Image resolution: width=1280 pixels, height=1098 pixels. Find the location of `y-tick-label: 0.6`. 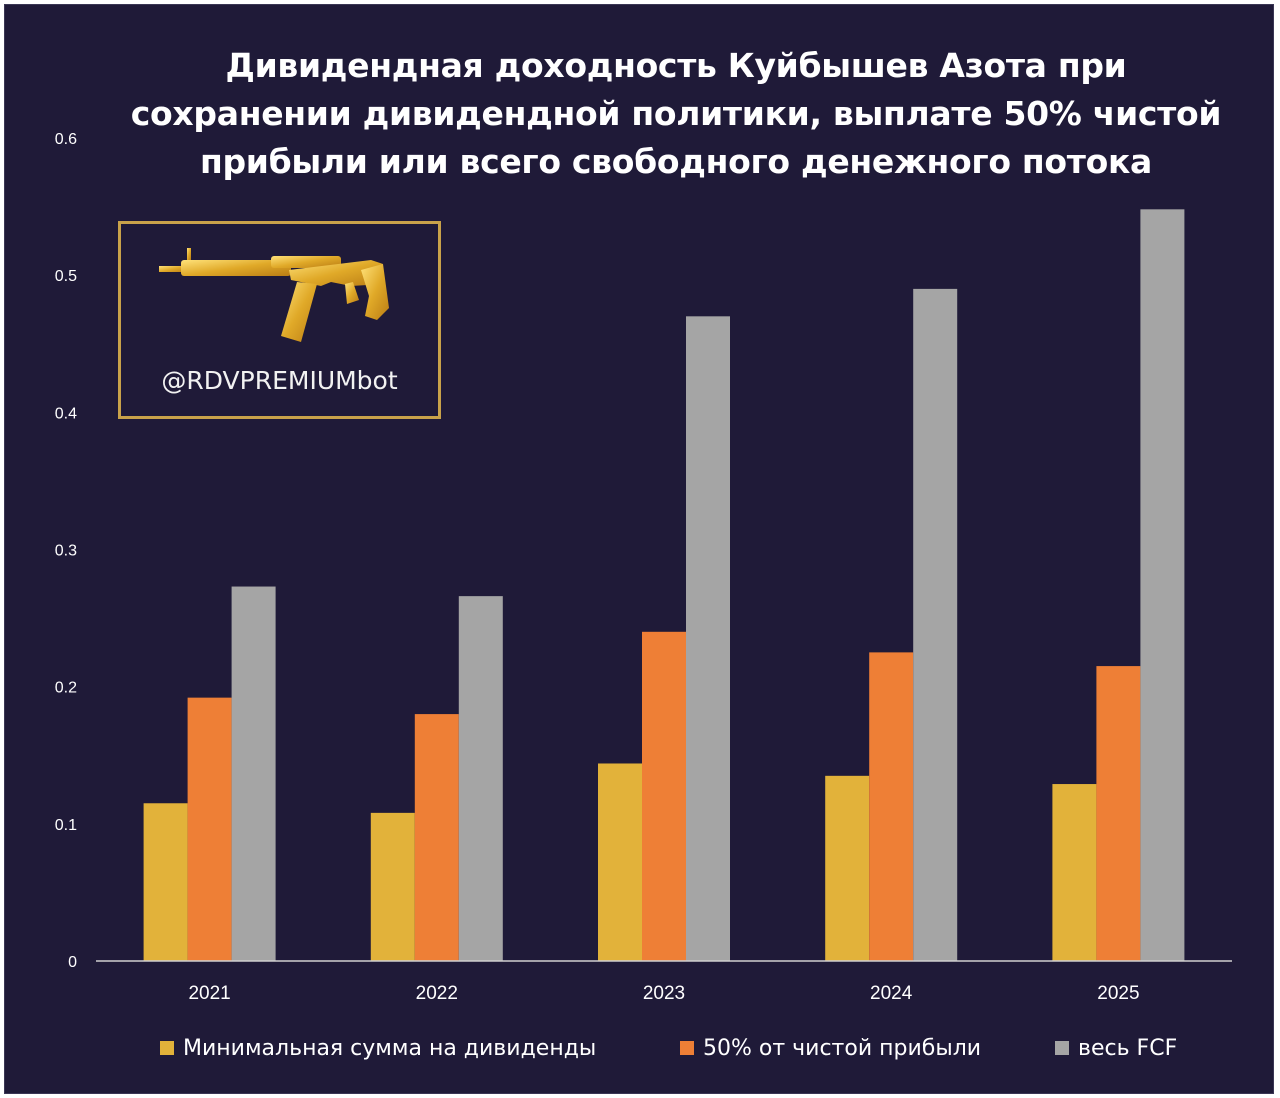

y-tick-label: 0.6 is located at coordinates (66, 139).